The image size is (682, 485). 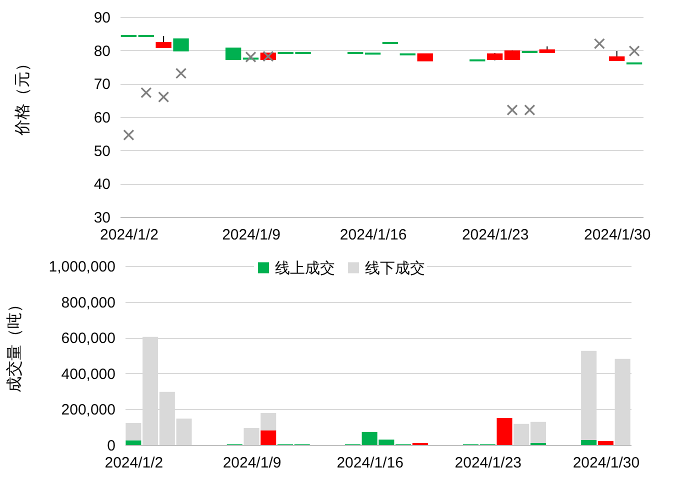 I want to click on y-tick-label: 400,000, so click(x=88, y=374).